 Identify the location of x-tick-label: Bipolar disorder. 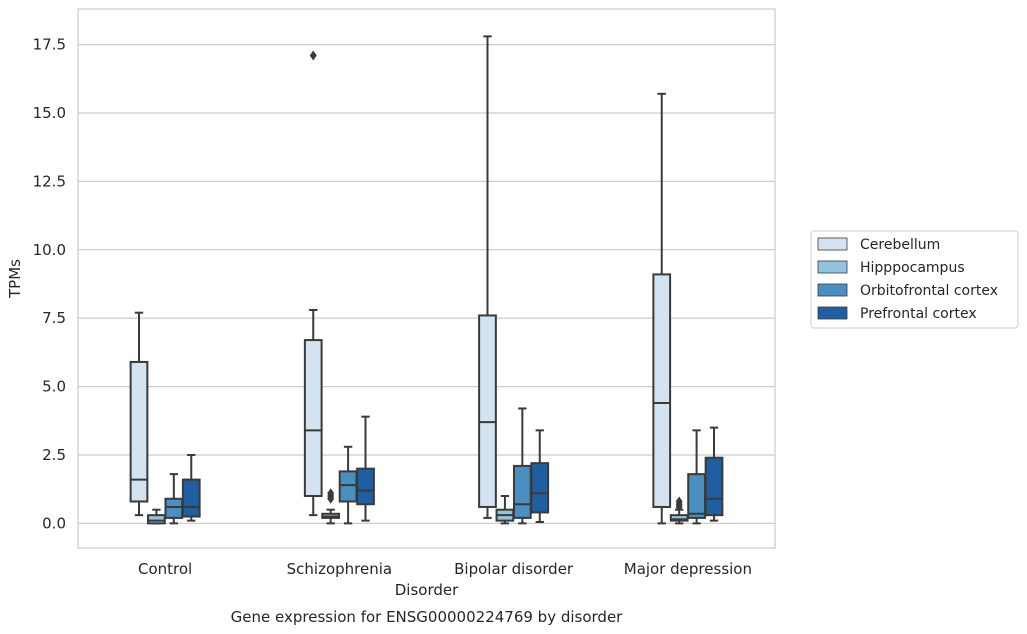
(514, 569).